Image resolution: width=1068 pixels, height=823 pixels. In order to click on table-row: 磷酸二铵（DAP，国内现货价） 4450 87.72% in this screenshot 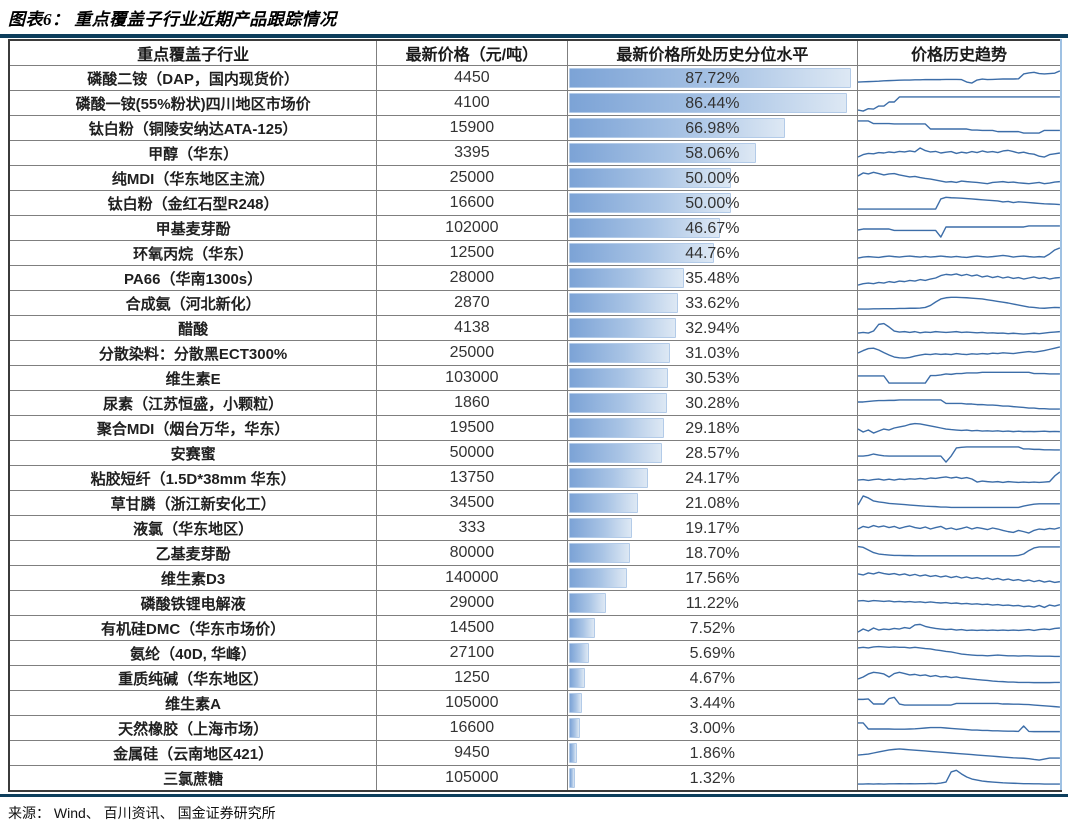, I will do `click(535, 78)`.